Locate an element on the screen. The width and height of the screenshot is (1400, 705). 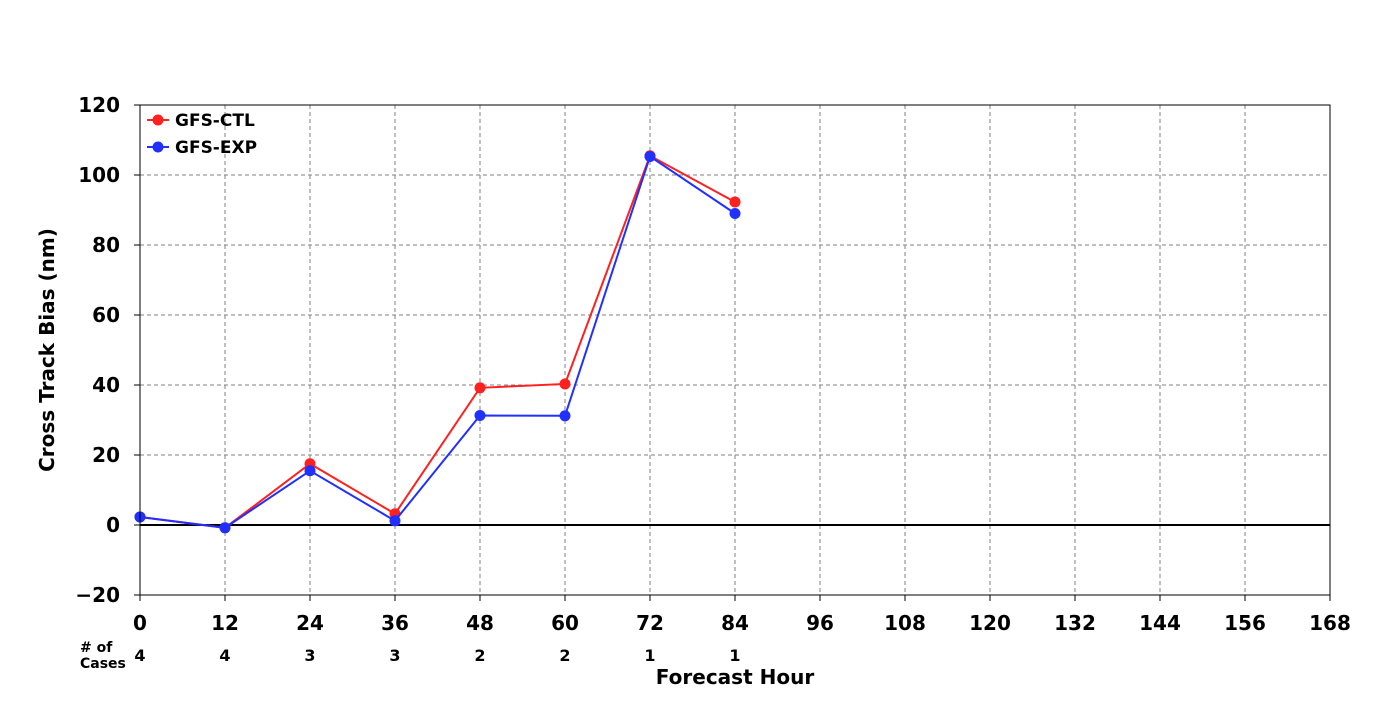
x-tick-label: 168 is located at coordinates (1330, 623).